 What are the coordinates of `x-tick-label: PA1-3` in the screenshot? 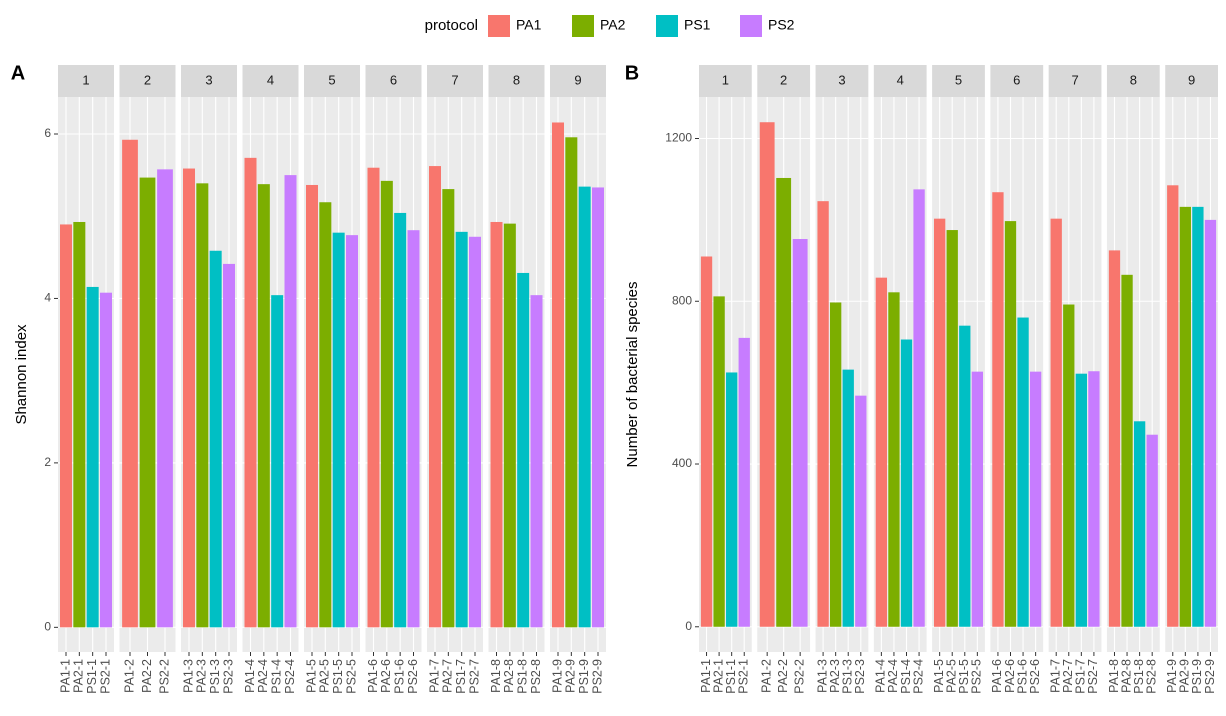 It's located at (822, 676).